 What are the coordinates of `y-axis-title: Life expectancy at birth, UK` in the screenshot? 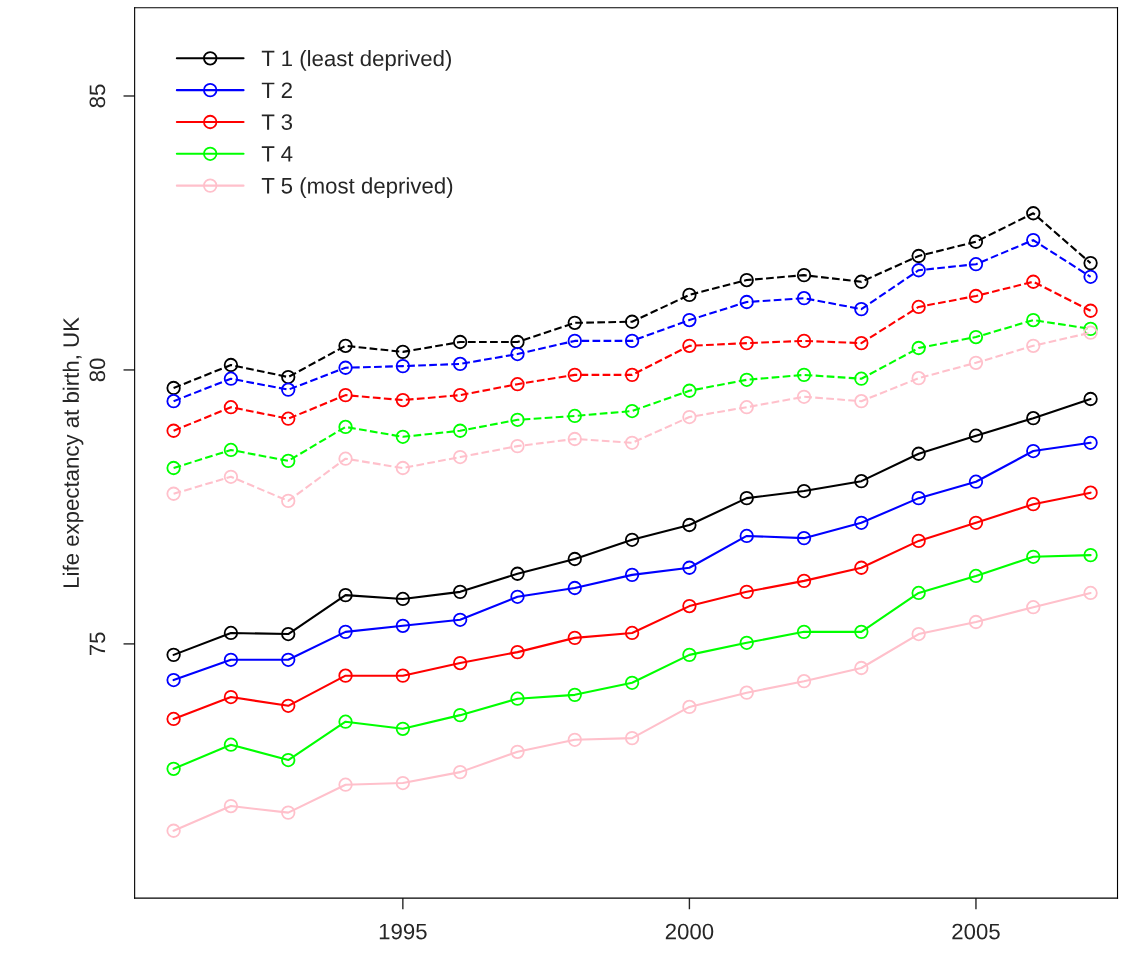 It's located at (73, 452).